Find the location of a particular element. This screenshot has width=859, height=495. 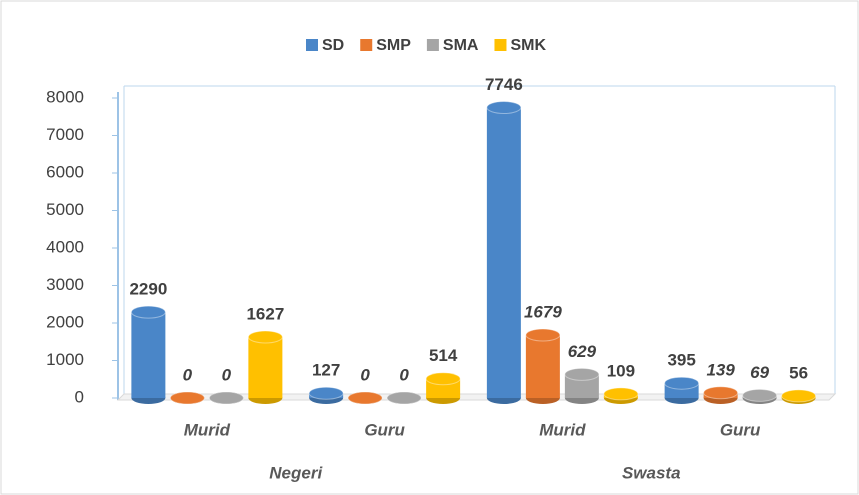

group-label: Negeri is located at coordinates (296, 472).